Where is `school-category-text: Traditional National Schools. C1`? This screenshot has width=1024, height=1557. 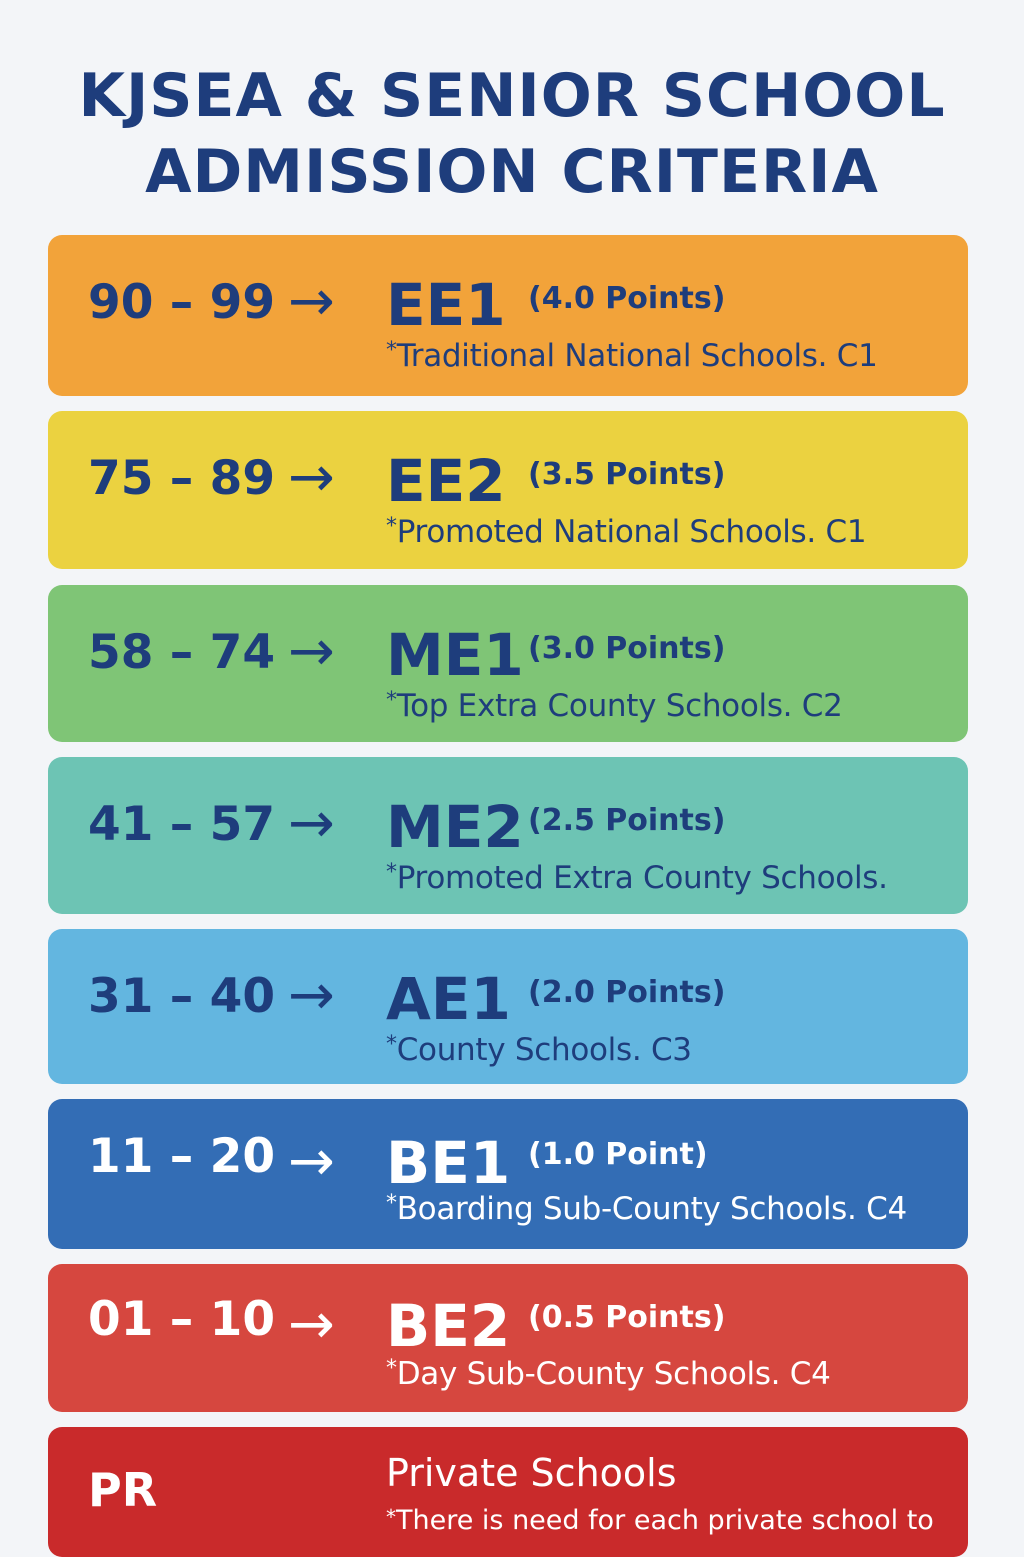 school-category-text: Traditional National Schools. C1 is located at coordinates (637, 356).